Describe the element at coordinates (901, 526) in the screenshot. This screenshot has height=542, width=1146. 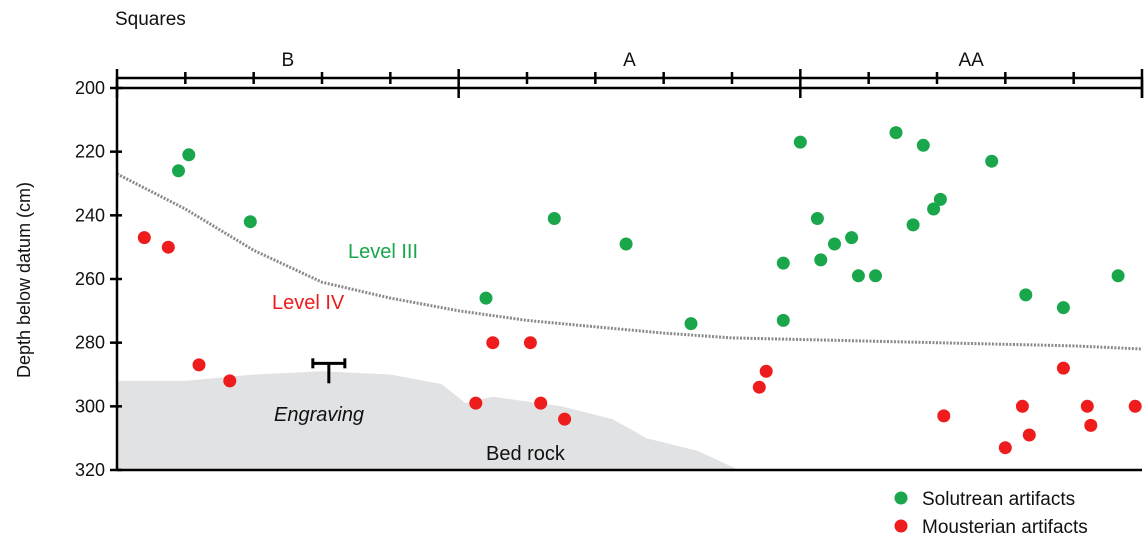
I see `legend-mousterian-marker` at that location.